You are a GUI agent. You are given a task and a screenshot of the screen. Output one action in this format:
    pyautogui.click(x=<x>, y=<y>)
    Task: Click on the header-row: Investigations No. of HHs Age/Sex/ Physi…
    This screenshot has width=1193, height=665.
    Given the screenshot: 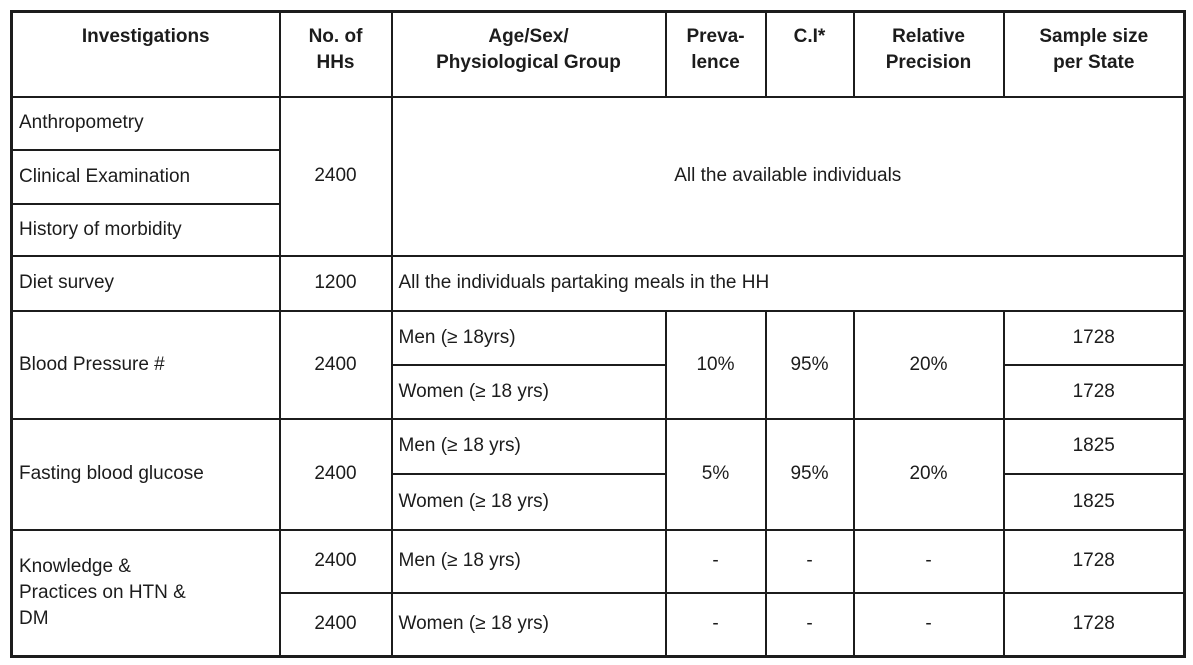 What is the action you would take?
    pyautogui.click(x=598, y=54)
    